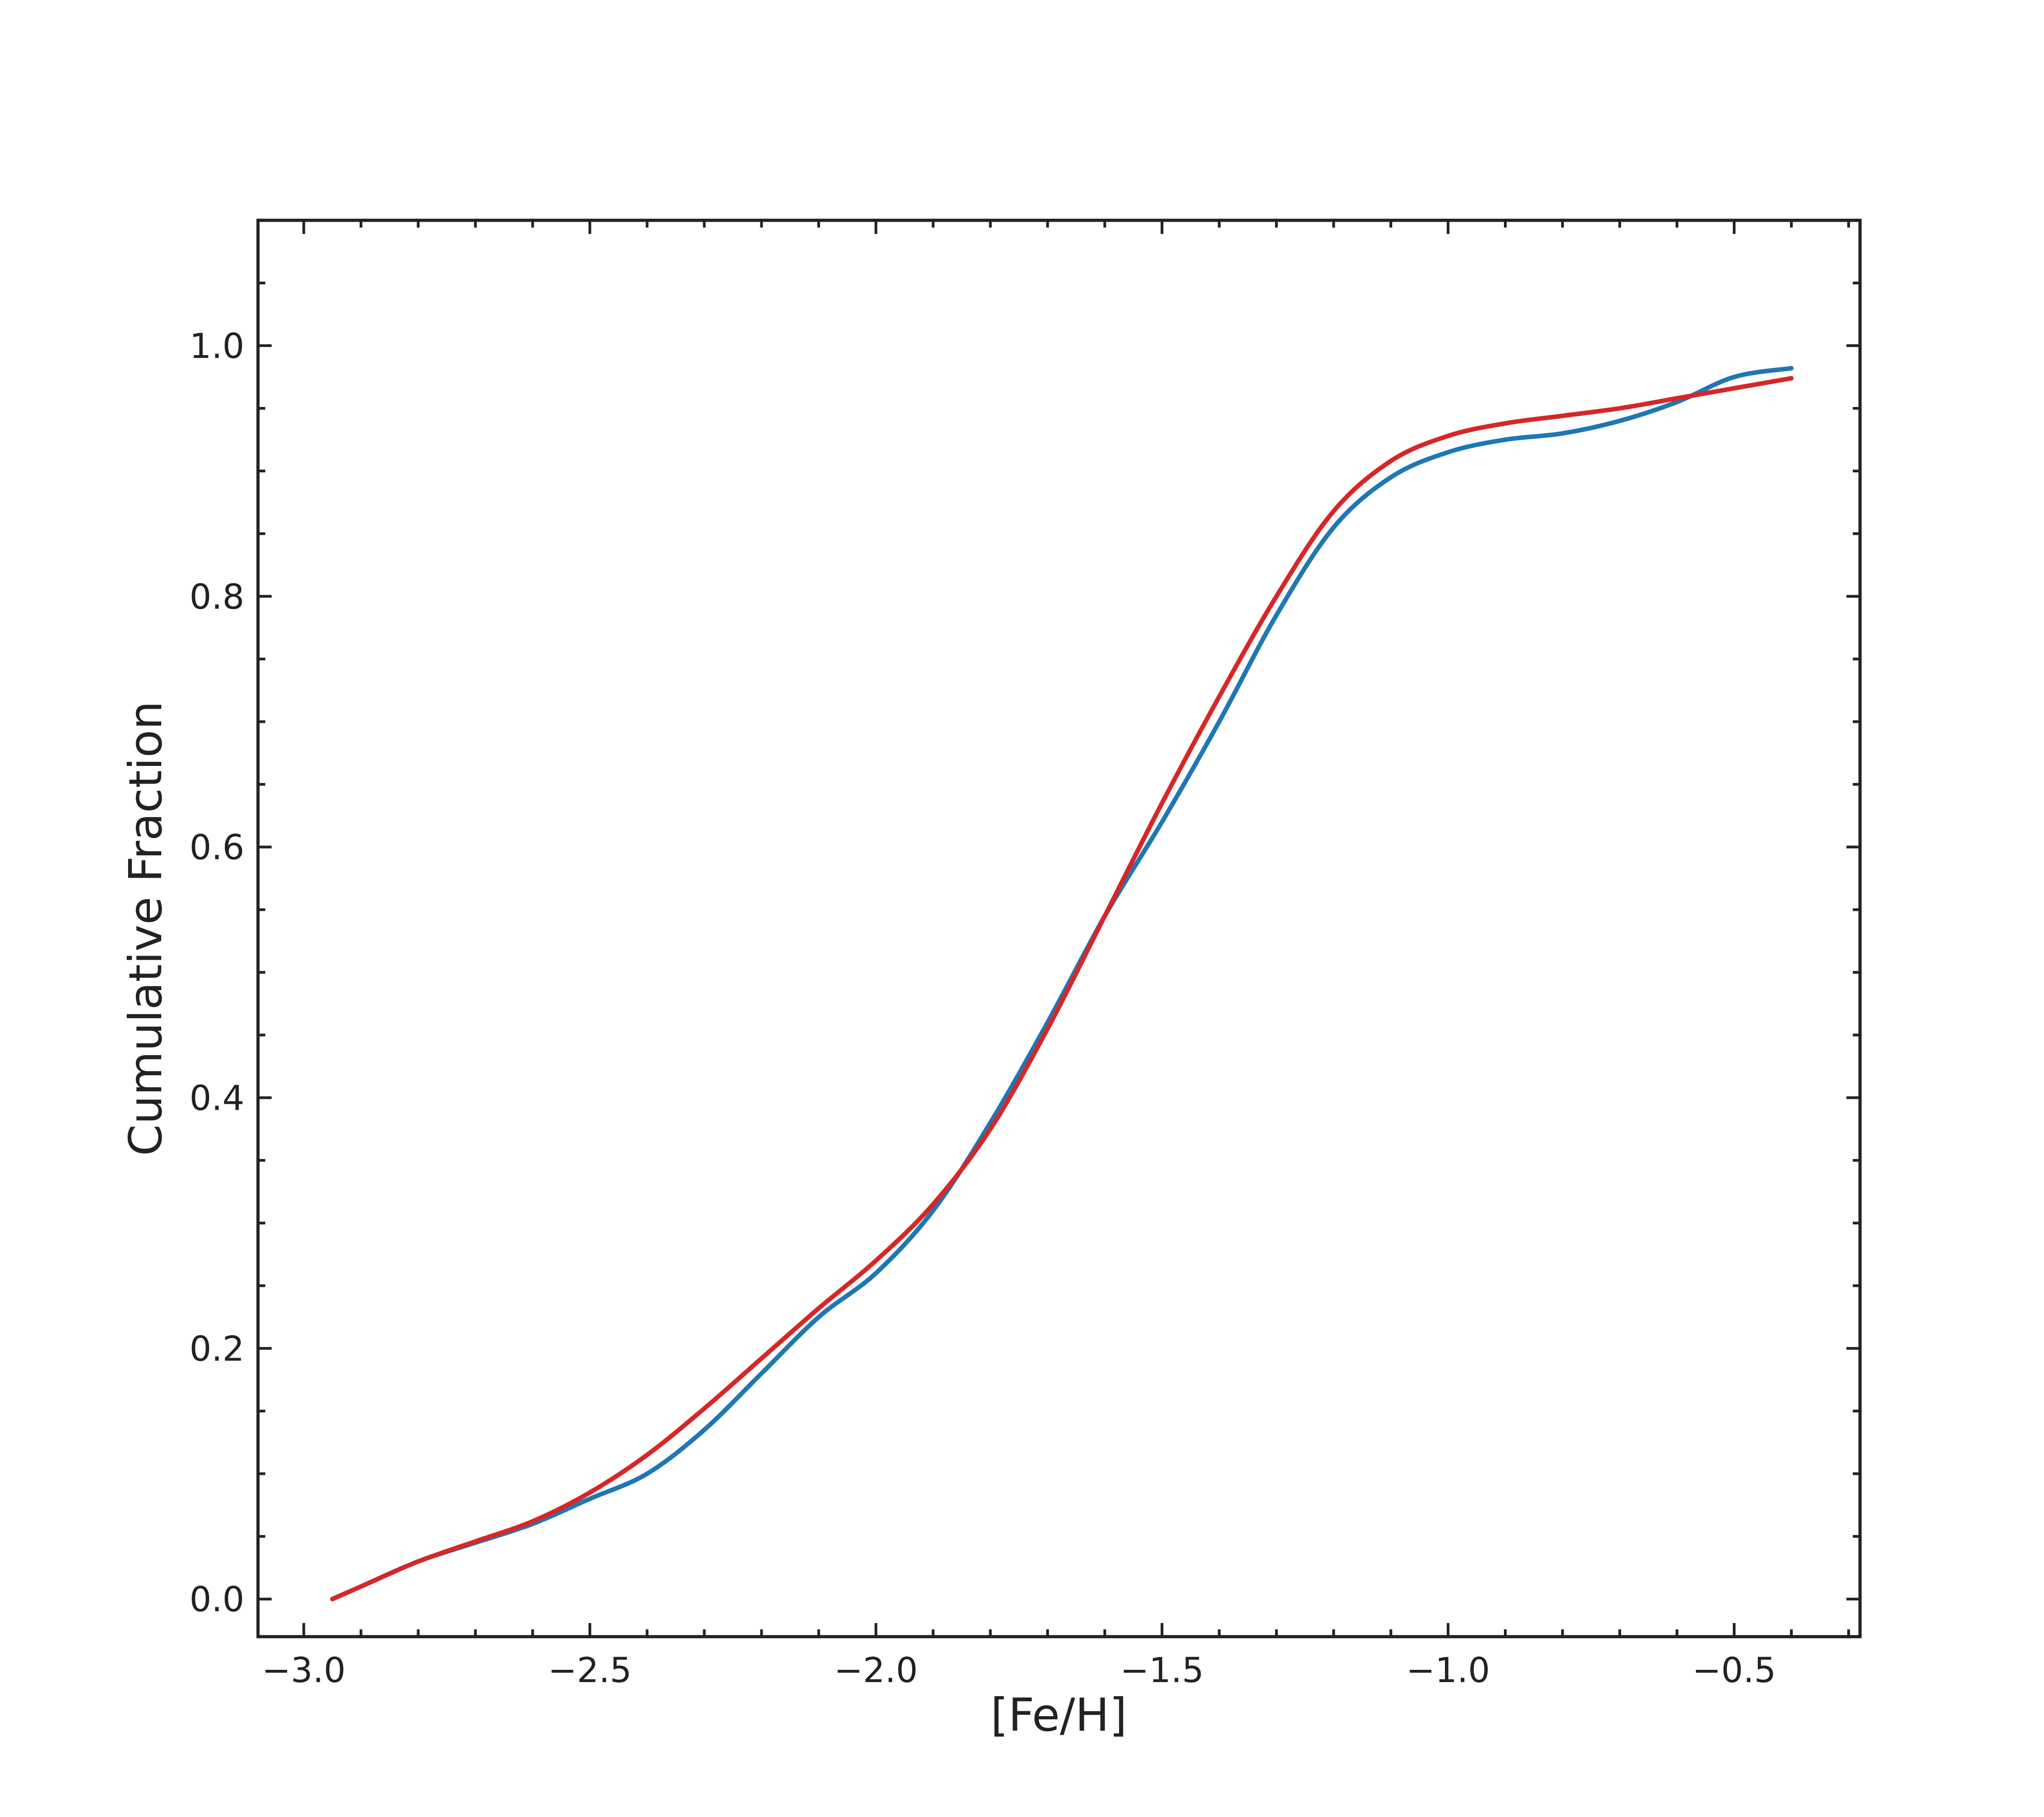 The width and height of the screenshot is (2044, 1817). What do you see at coordinates (217, 1599) in the screenshot?
I see `y-tick-label: 0.0` at bounding box center [217, 1599].